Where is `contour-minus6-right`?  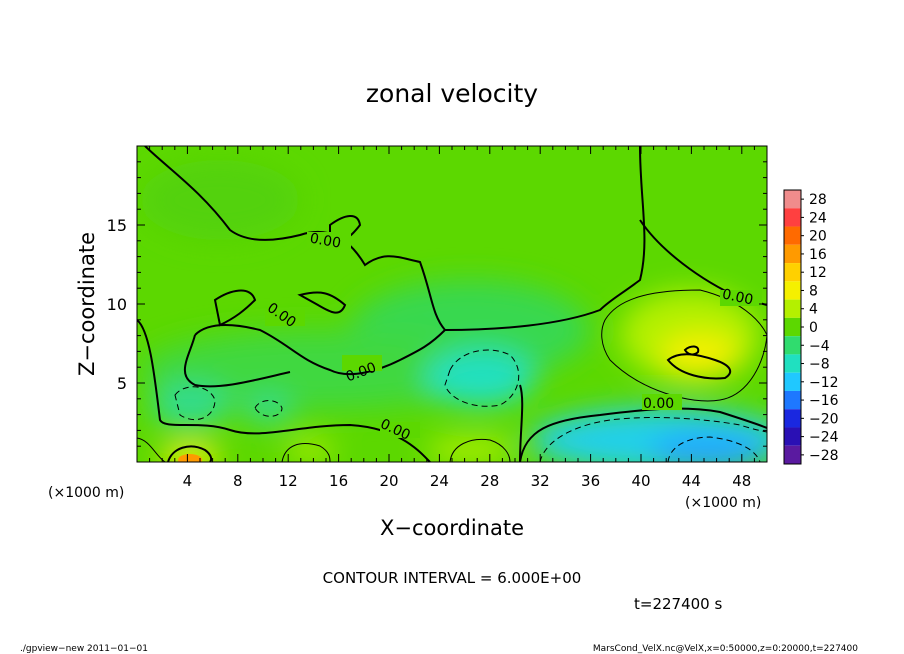
contour-minus6-right is located at coordinates (653, 439).